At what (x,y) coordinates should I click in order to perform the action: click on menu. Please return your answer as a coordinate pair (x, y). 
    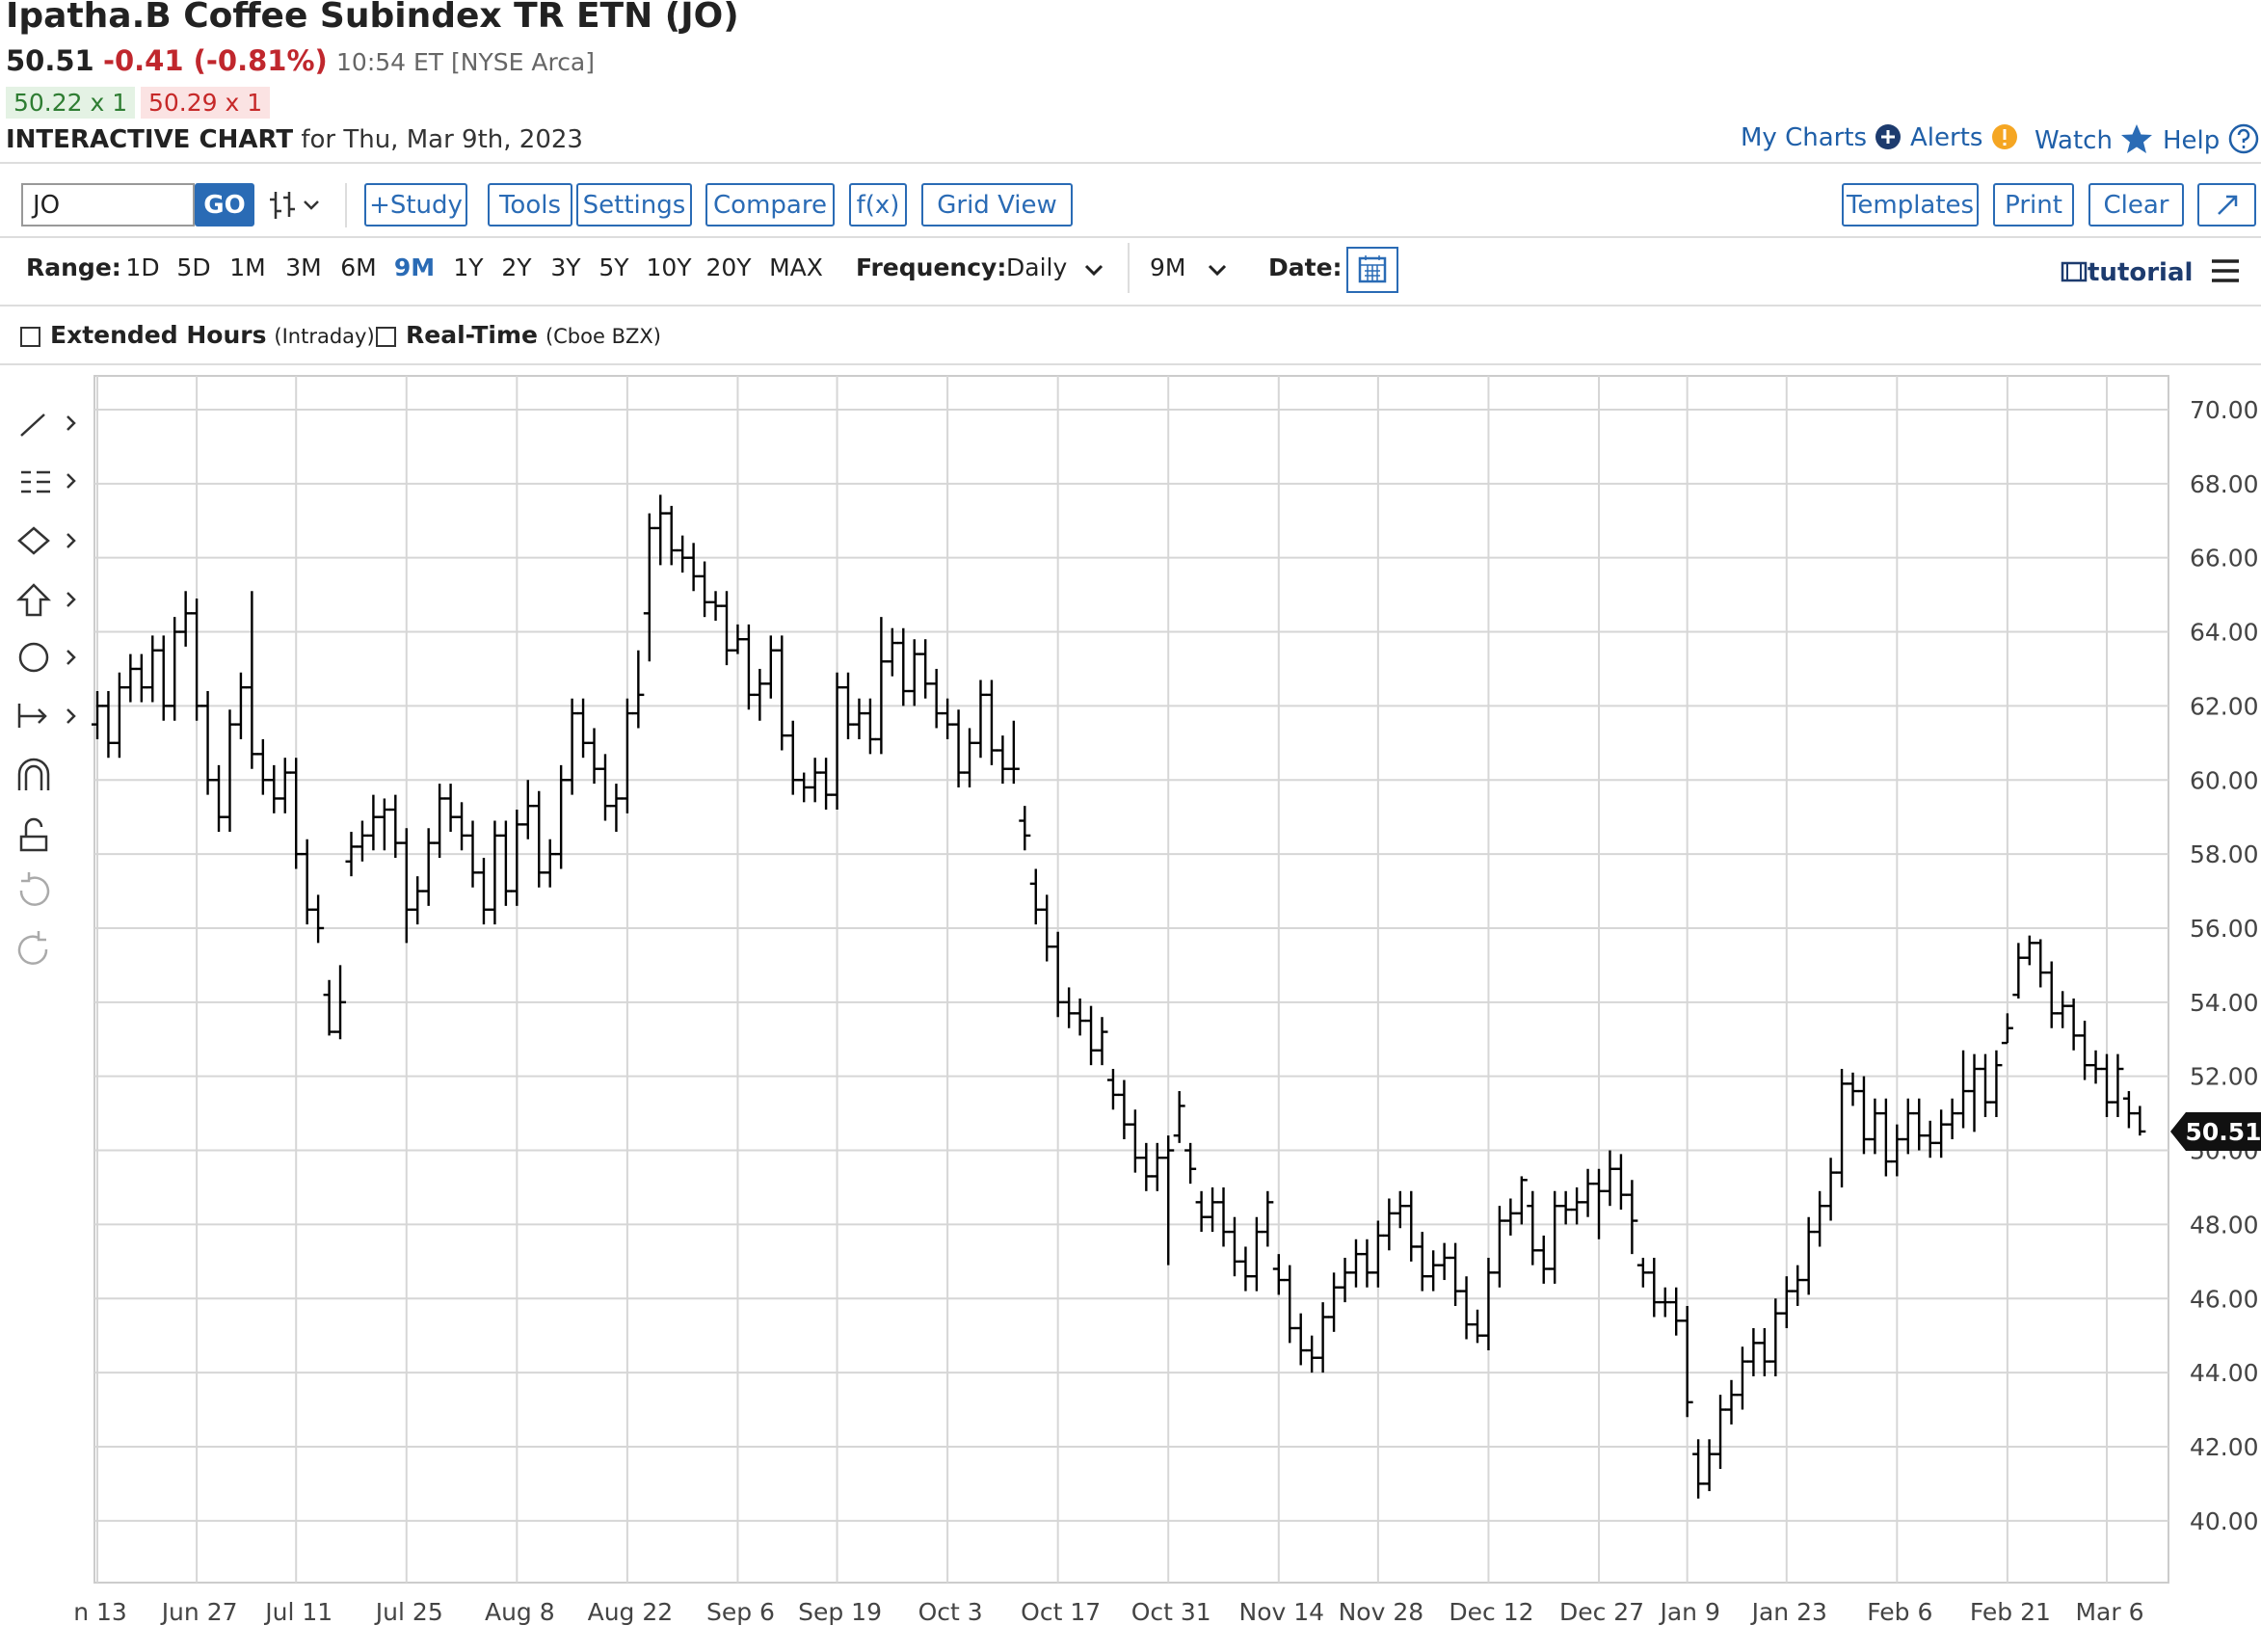
    Looking at the image, I should click on (2225, 270).